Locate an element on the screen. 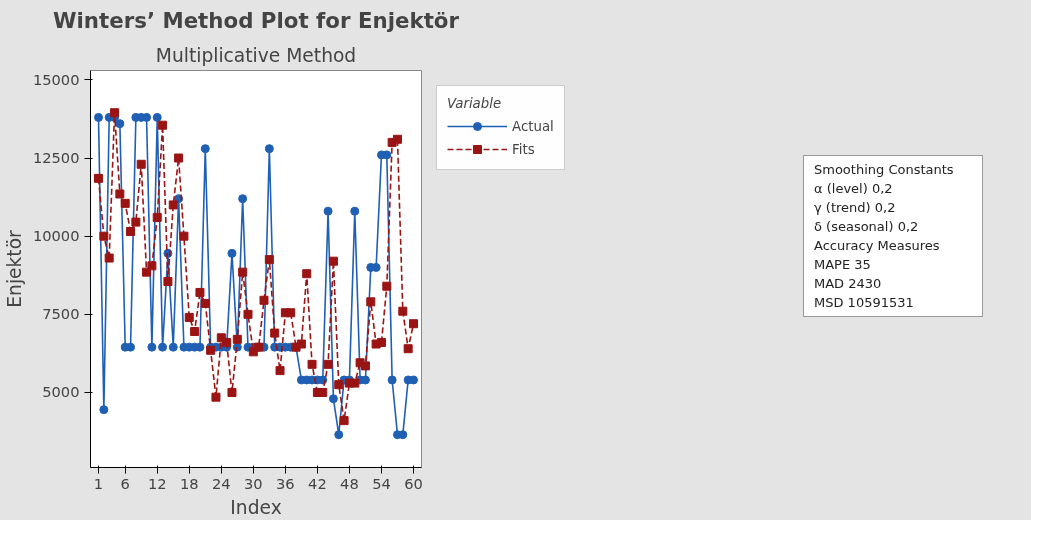 This screenshot has height=543, width=1057. text: MAD 2430 is located at coordinates (848, 284).